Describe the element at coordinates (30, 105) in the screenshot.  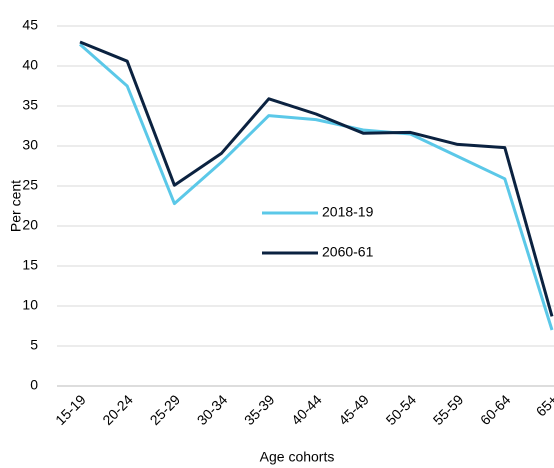
I see `y-tick-label: 35` at that location.